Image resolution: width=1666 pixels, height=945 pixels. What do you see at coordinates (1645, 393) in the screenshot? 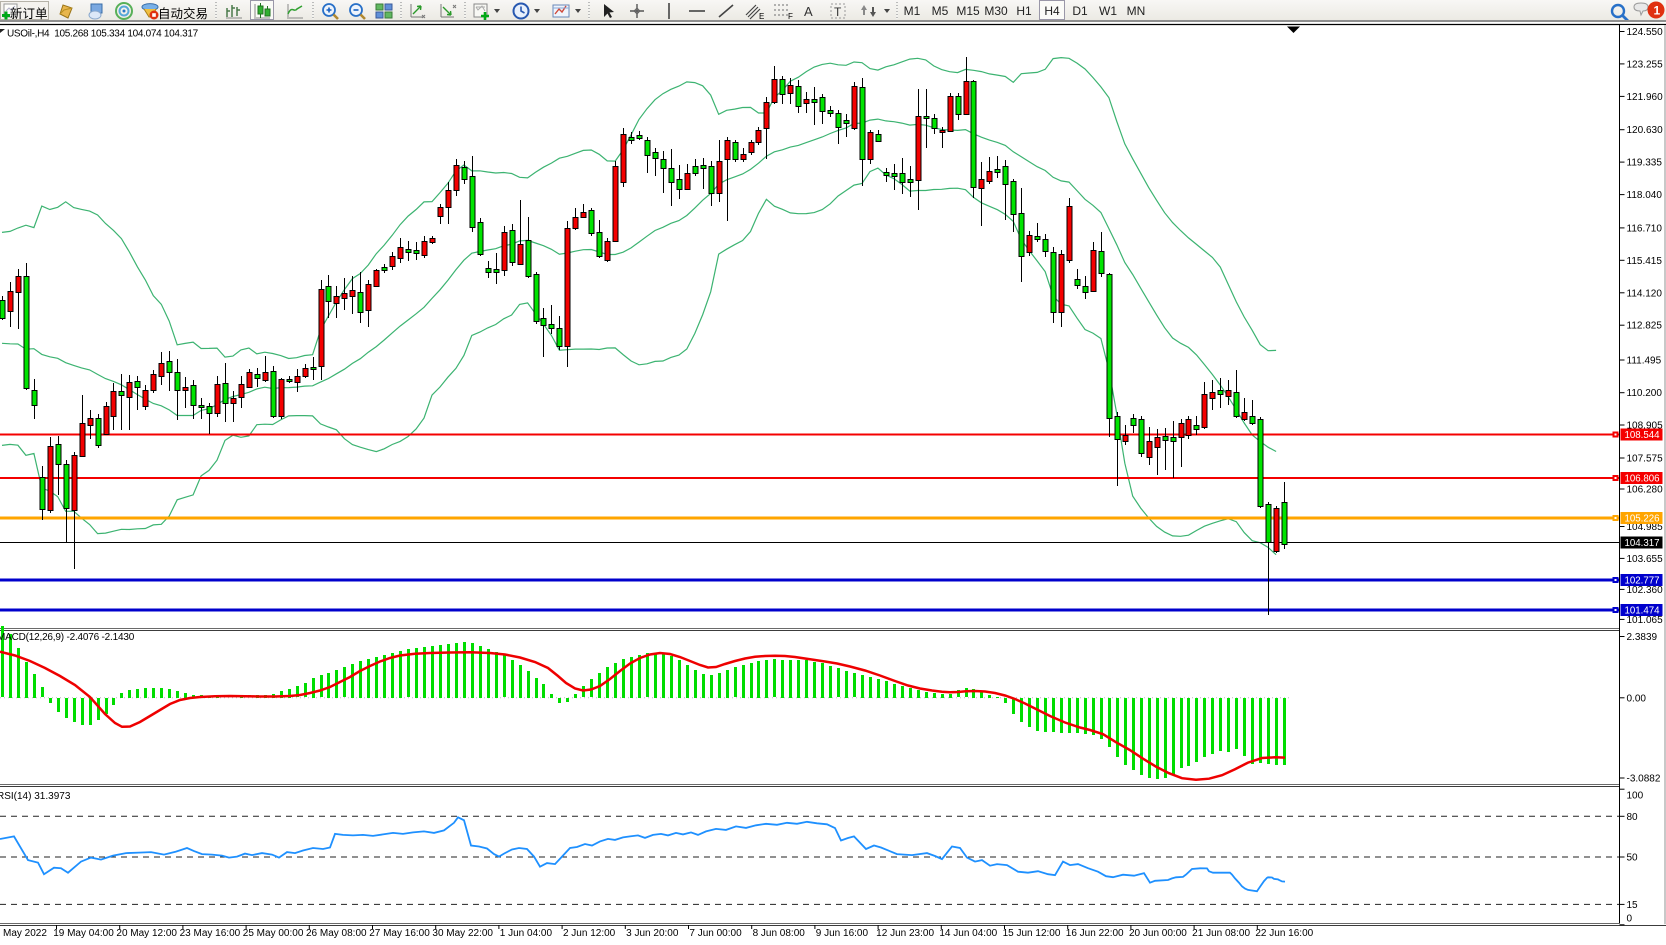
I see `svg-text: 110.200` at bounding box center [1645, 393].